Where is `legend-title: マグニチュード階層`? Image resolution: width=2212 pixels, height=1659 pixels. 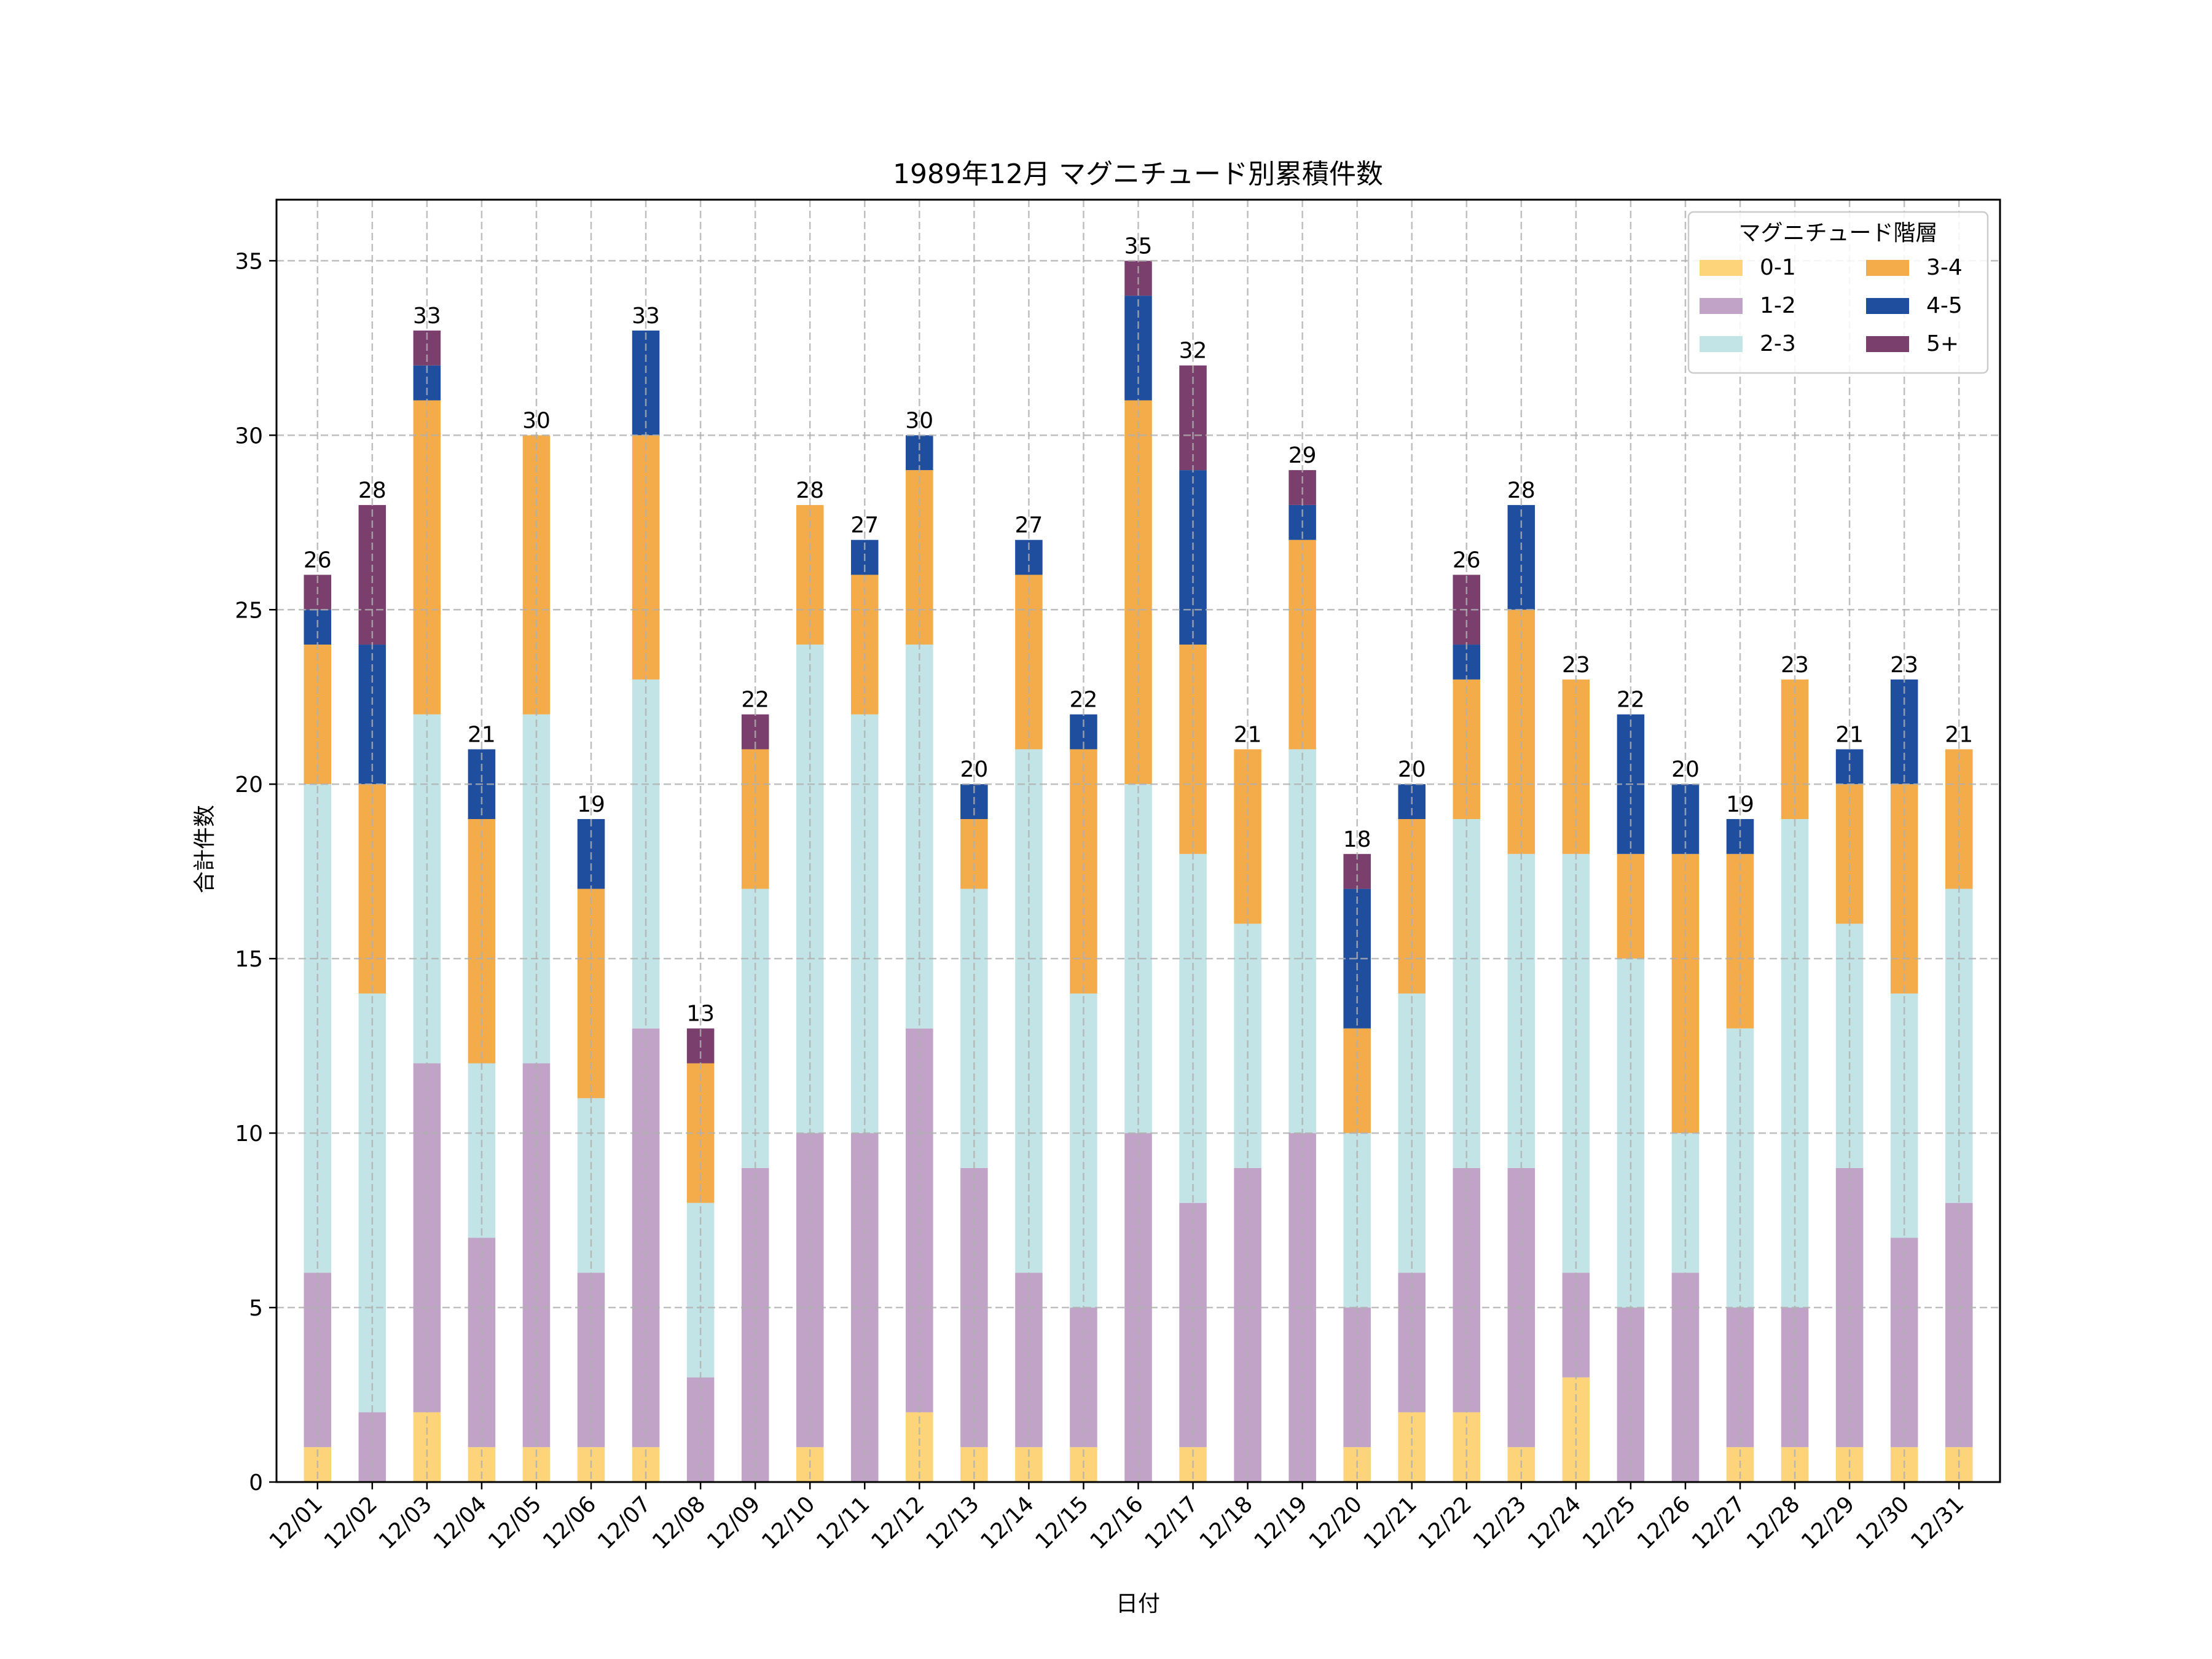 legend-title: マグニチュード階層 is located at coordinates (1837, 233).